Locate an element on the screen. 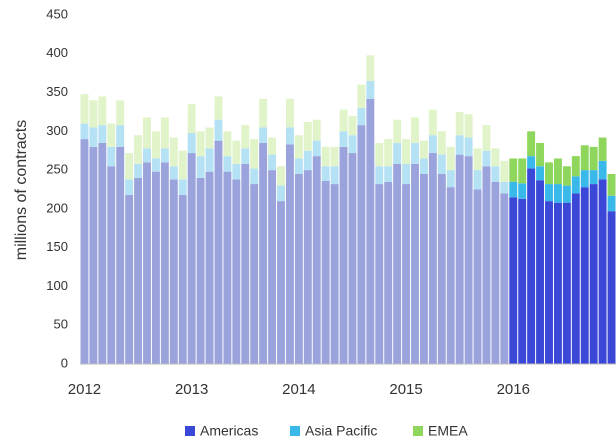 This screenshot has width=616, height=448. legend-swatch is located at coordinates (190, 431).